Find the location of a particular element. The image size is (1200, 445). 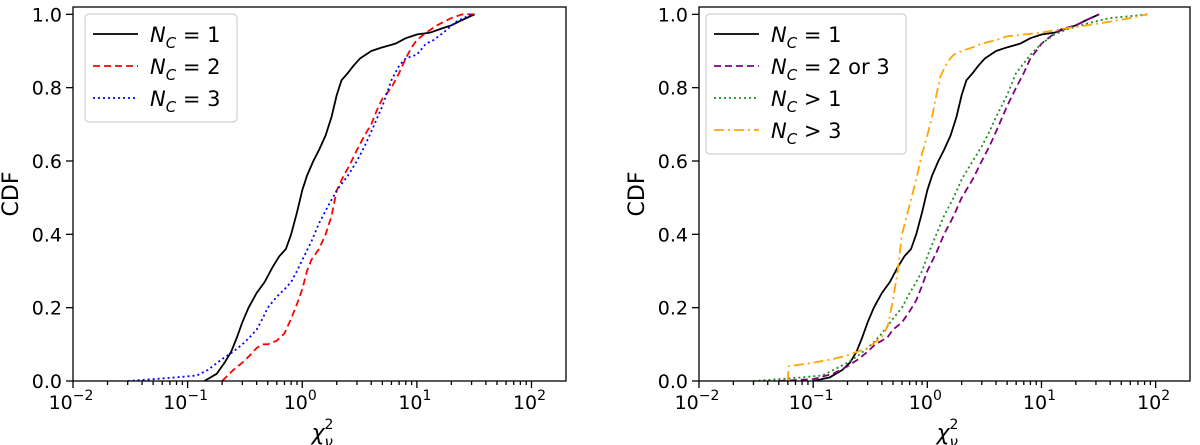

legend-label-4: NC > 3 is located at coordinates (806, 133).